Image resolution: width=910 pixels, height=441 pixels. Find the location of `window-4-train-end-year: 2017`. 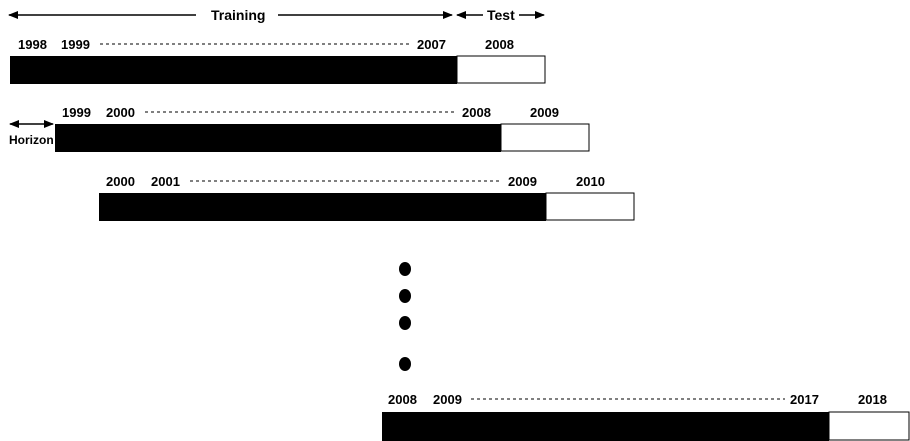

window-4-train-end-year: 2017 is located at coordinates (804, 399).